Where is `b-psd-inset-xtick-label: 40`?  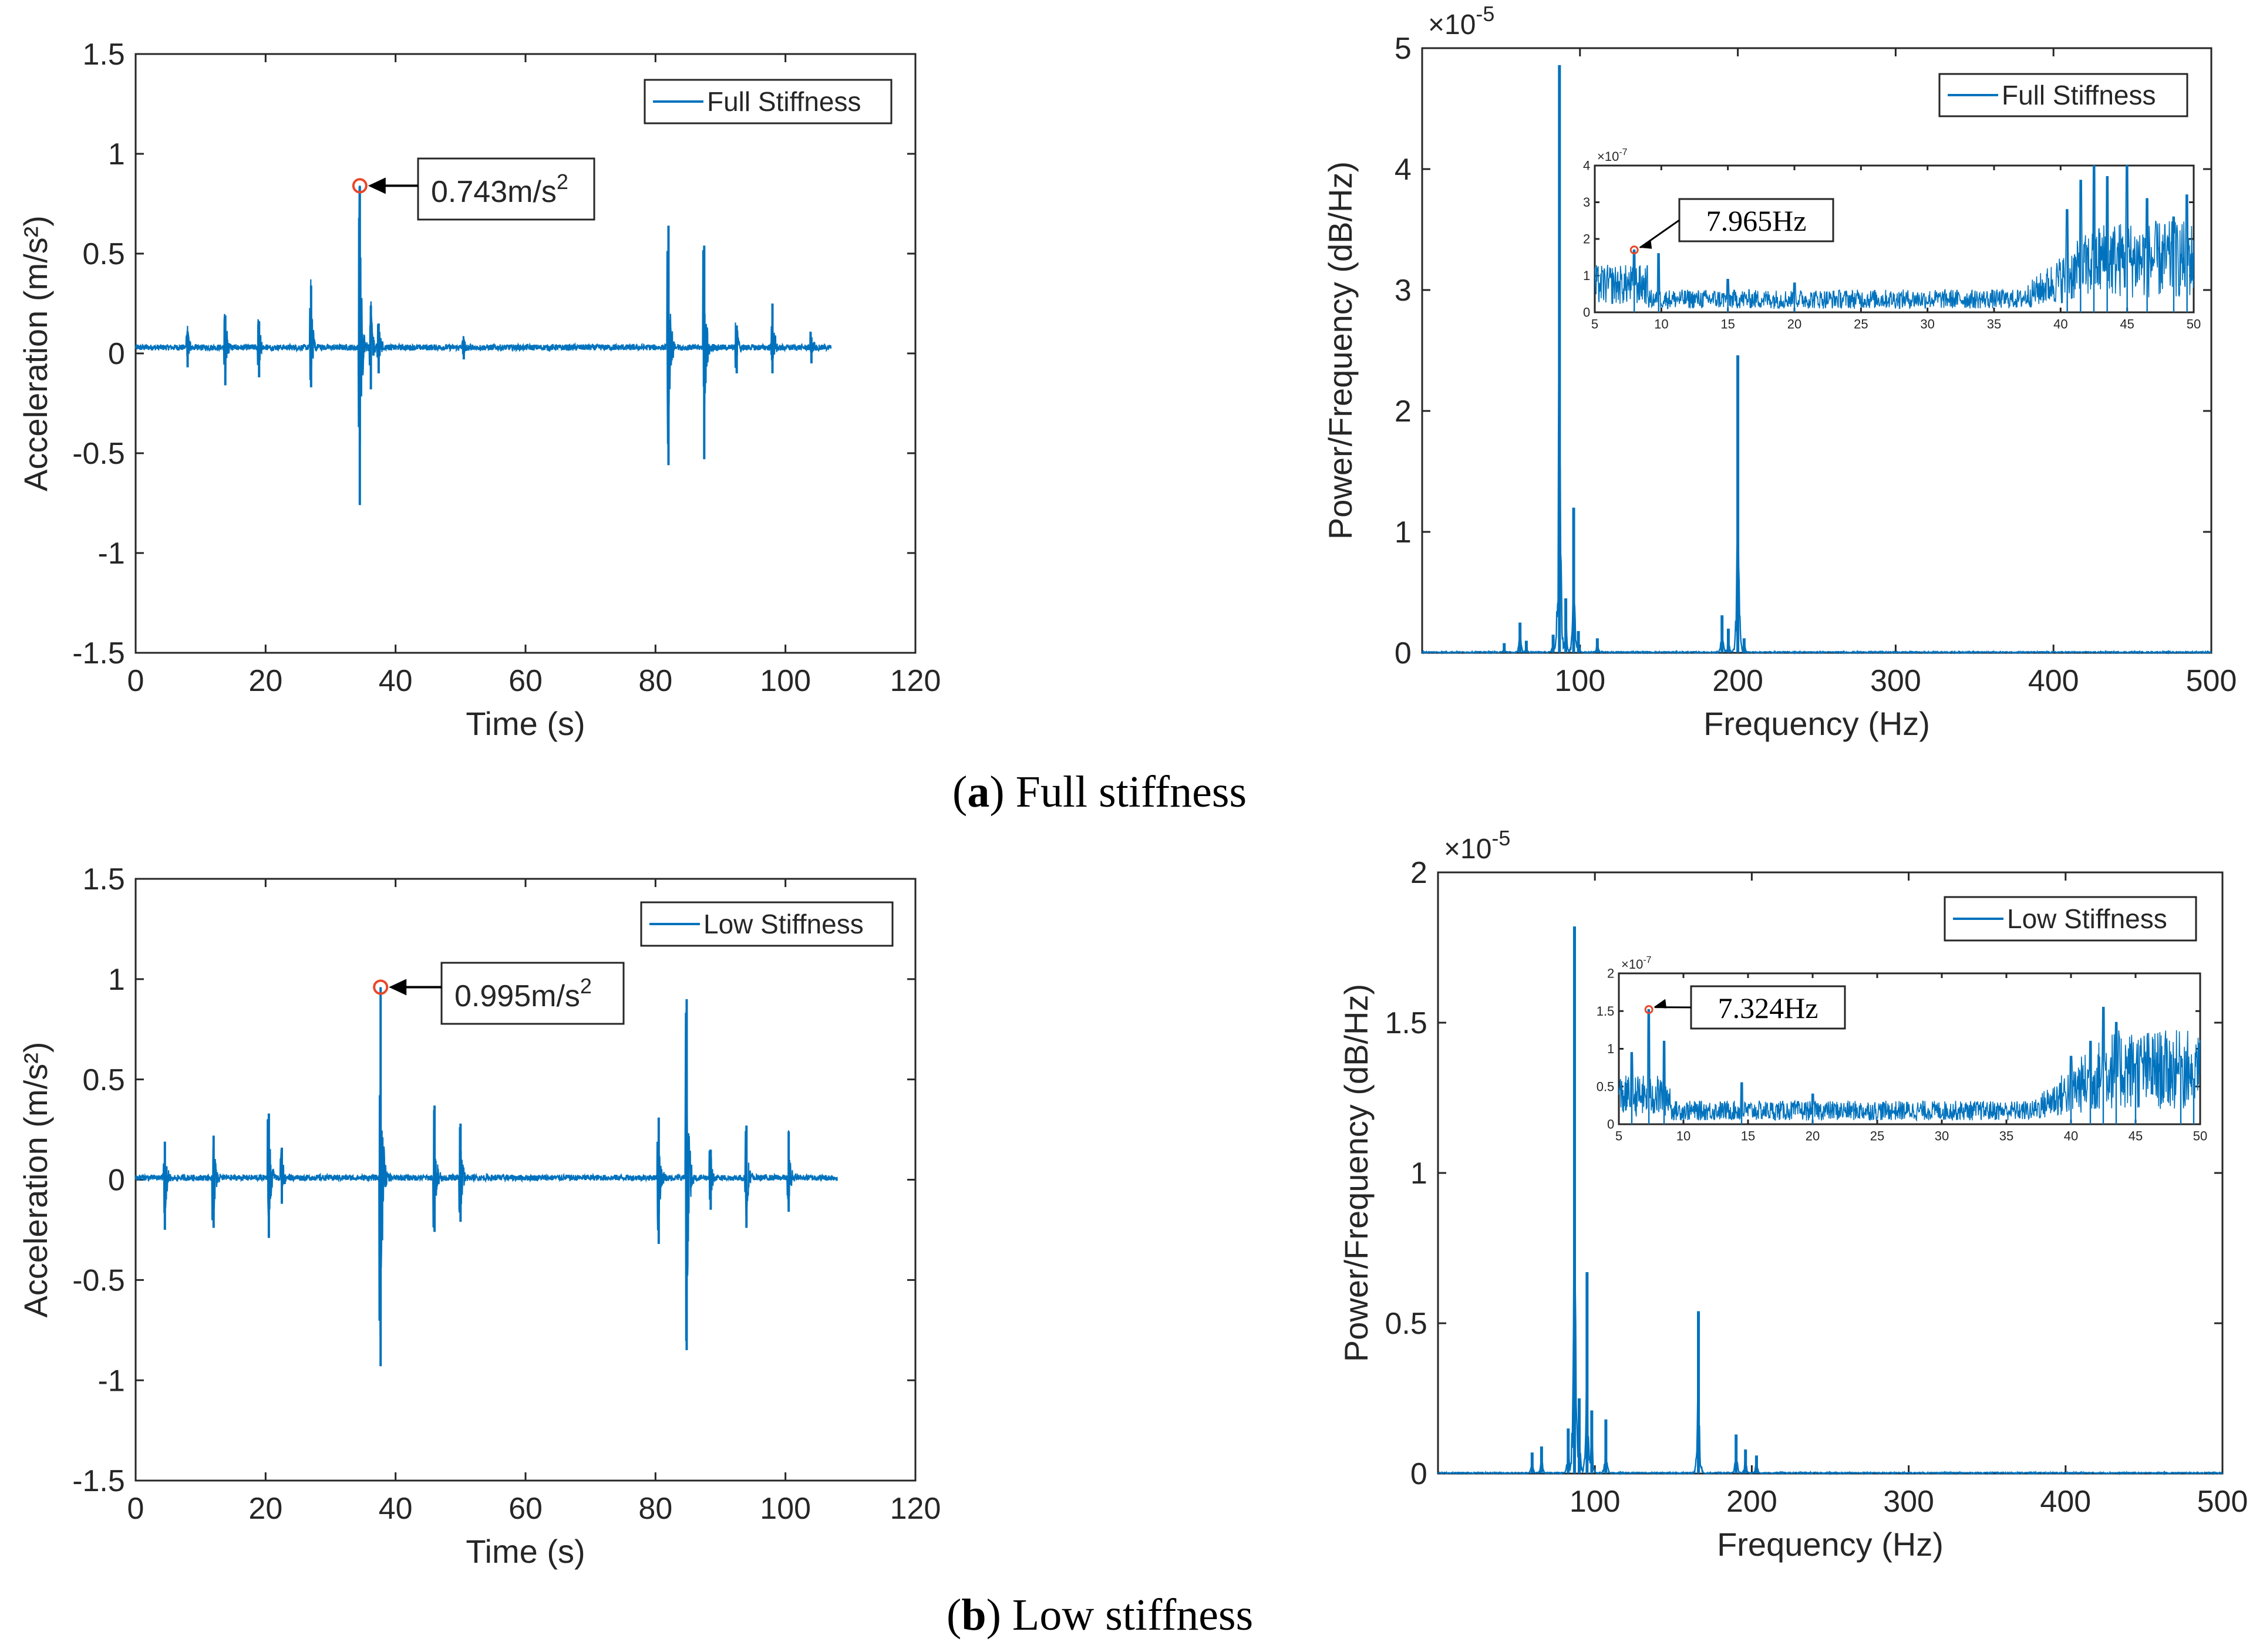
b-psd-inset-xtick-label: 40 is located at coordinates (2071, 1136).